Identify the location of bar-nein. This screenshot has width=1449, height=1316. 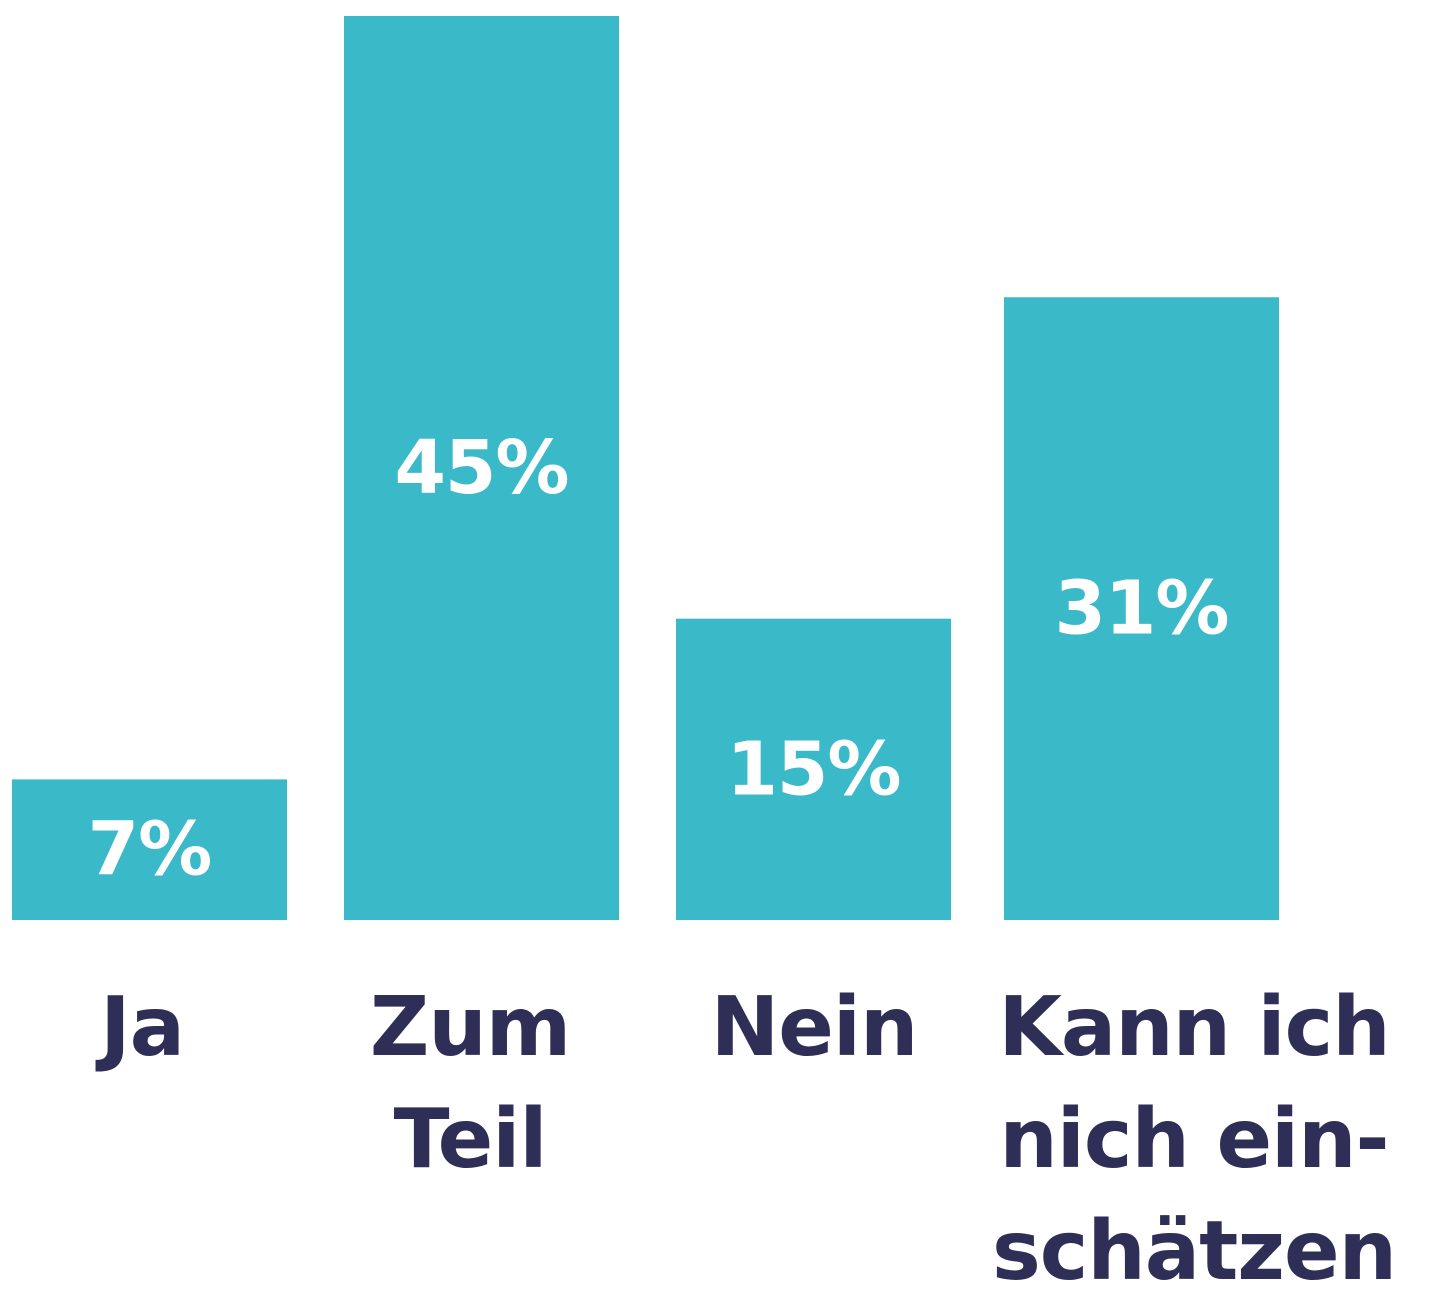
(813, 769).